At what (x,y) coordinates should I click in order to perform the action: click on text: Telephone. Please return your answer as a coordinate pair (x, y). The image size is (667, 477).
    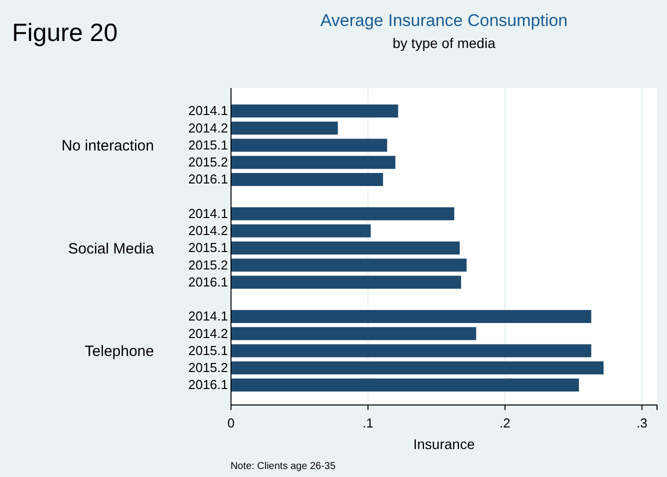
    Looking at the image, I should click on (119, 351).